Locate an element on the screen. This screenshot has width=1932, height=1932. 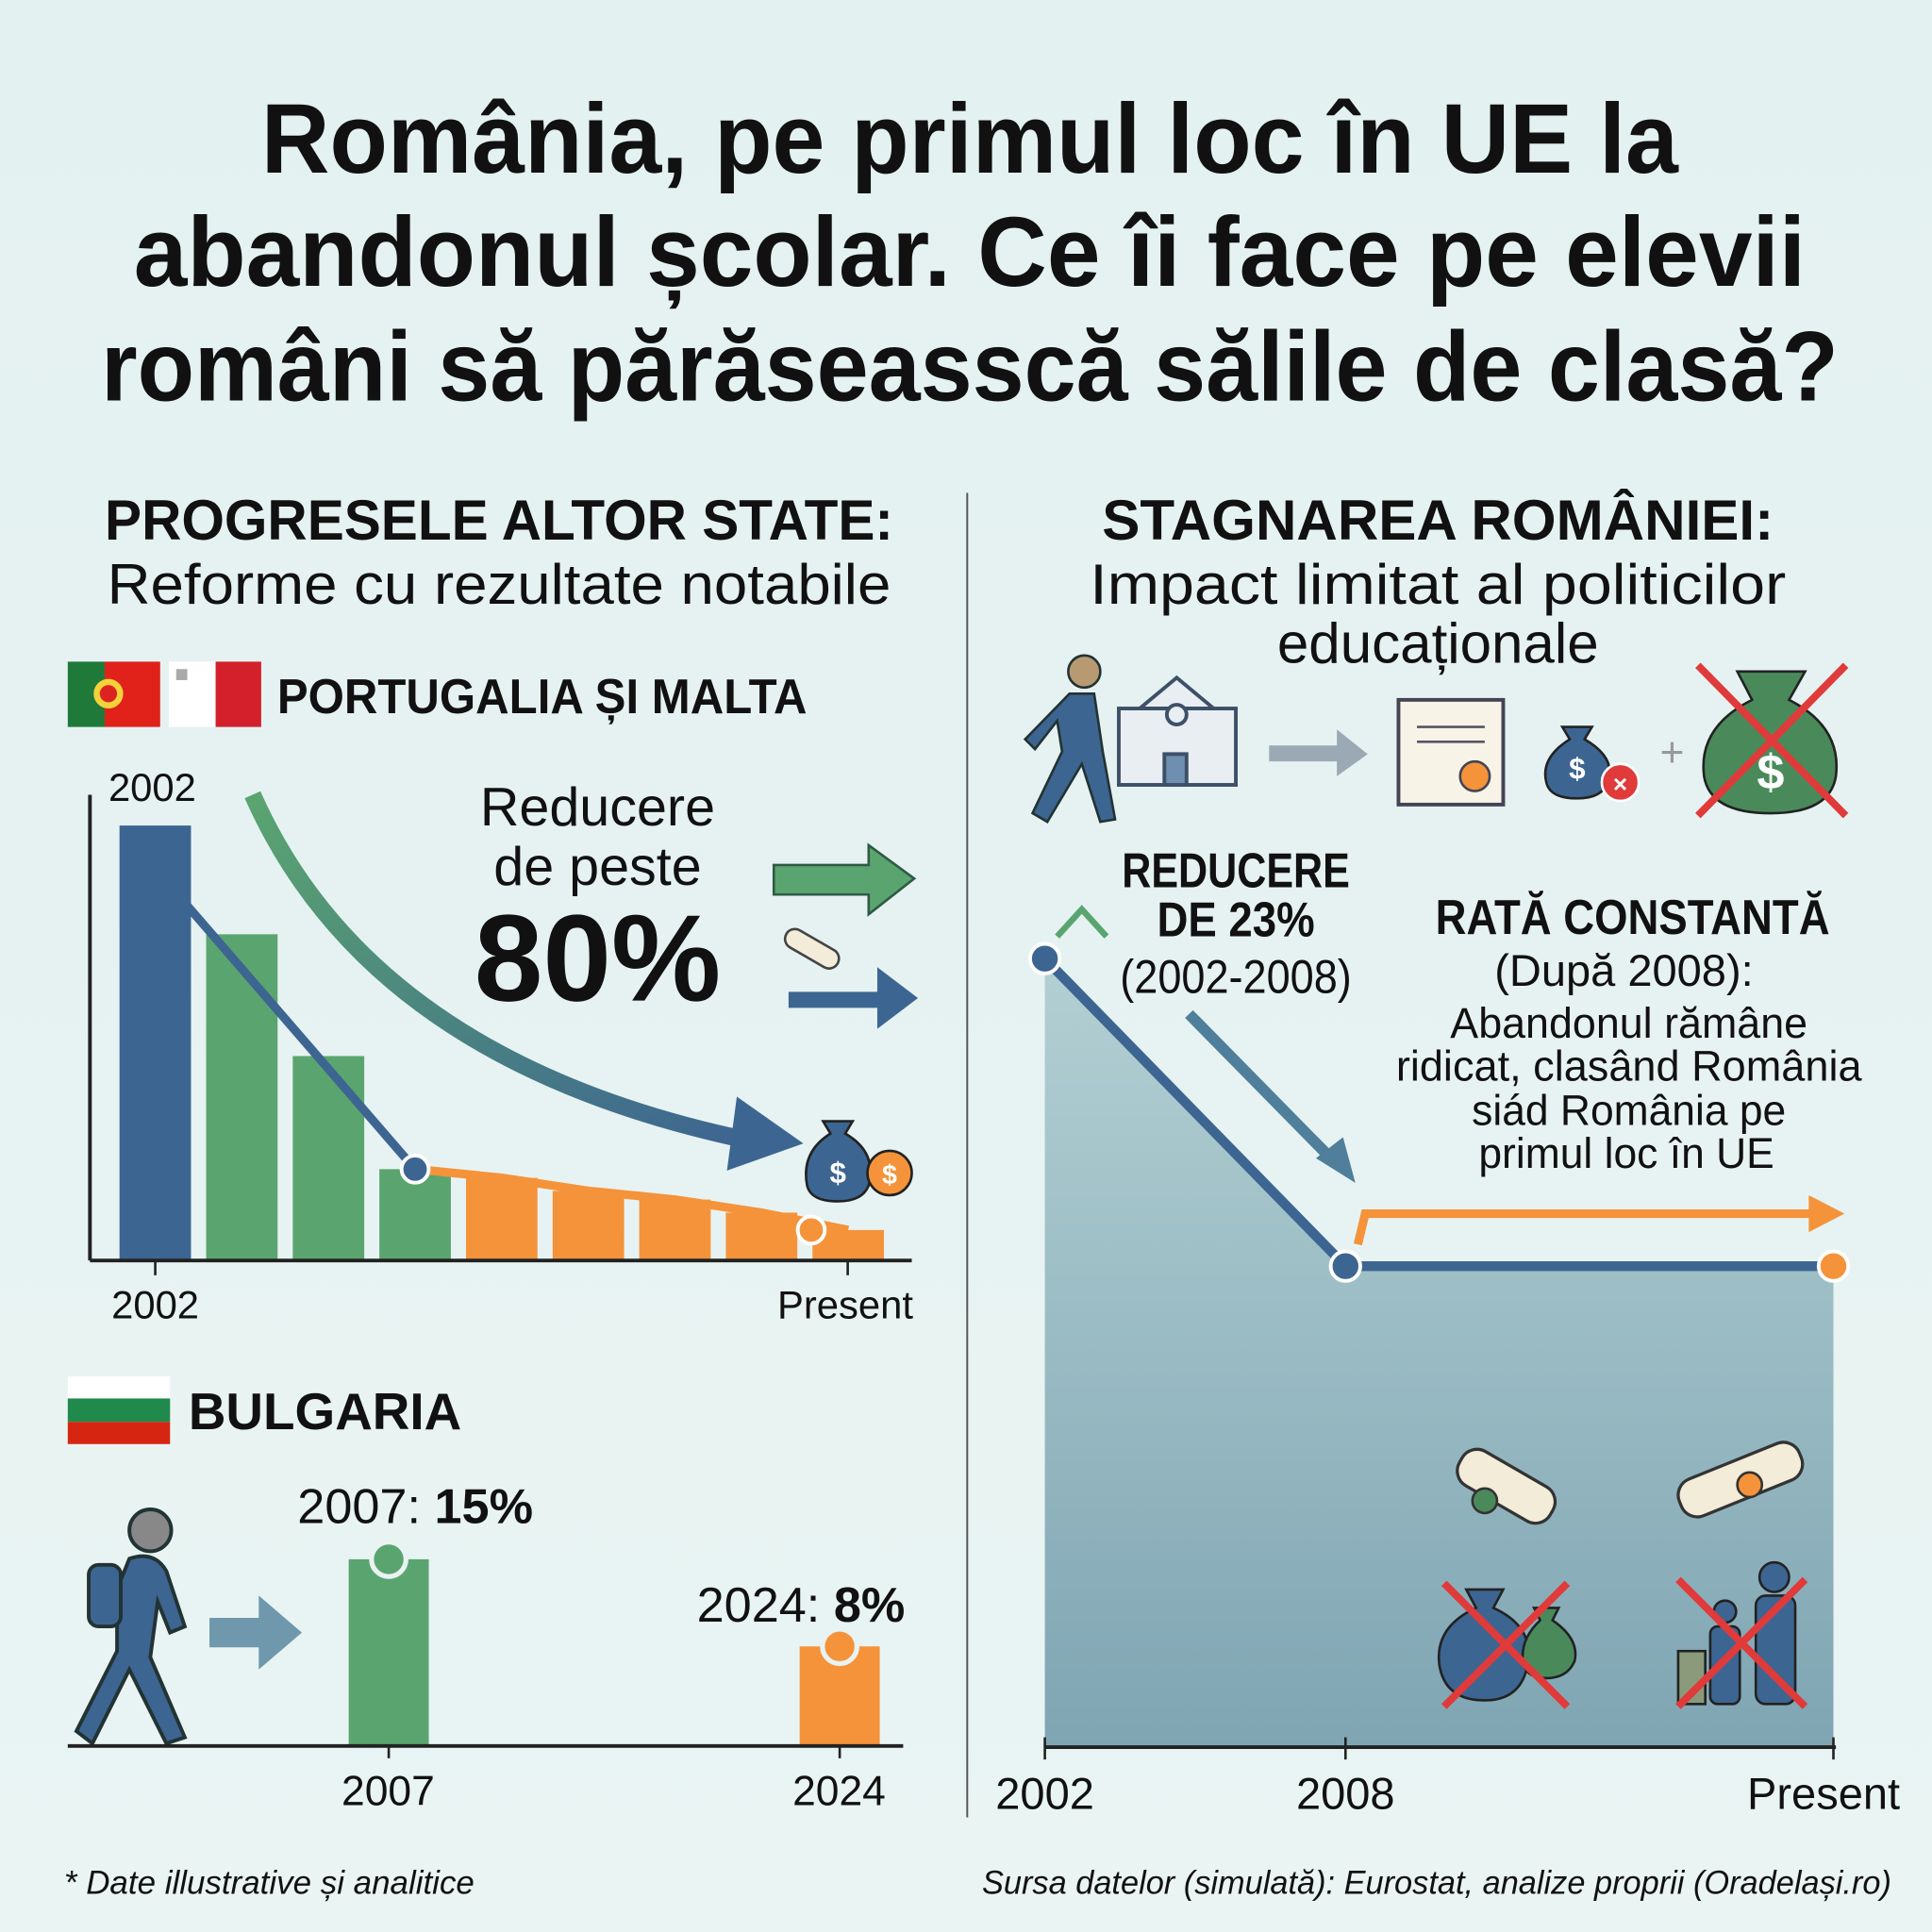
ro-constant-arrow is located at coordinates (1586, 1227).